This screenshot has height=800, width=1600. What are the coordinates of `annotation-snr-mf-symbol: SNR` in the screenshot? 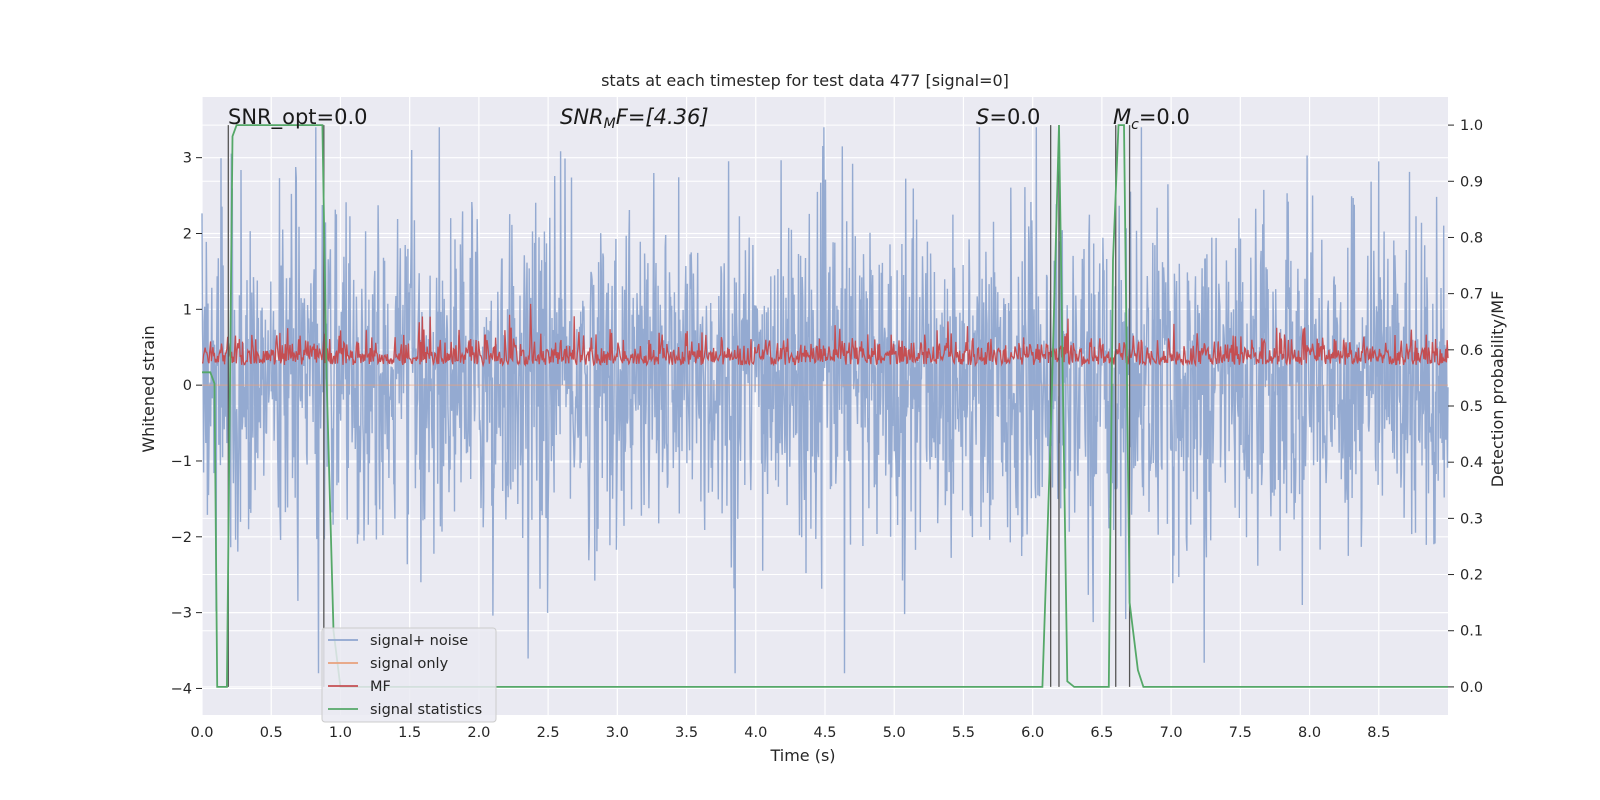 It's located at (582, 117).